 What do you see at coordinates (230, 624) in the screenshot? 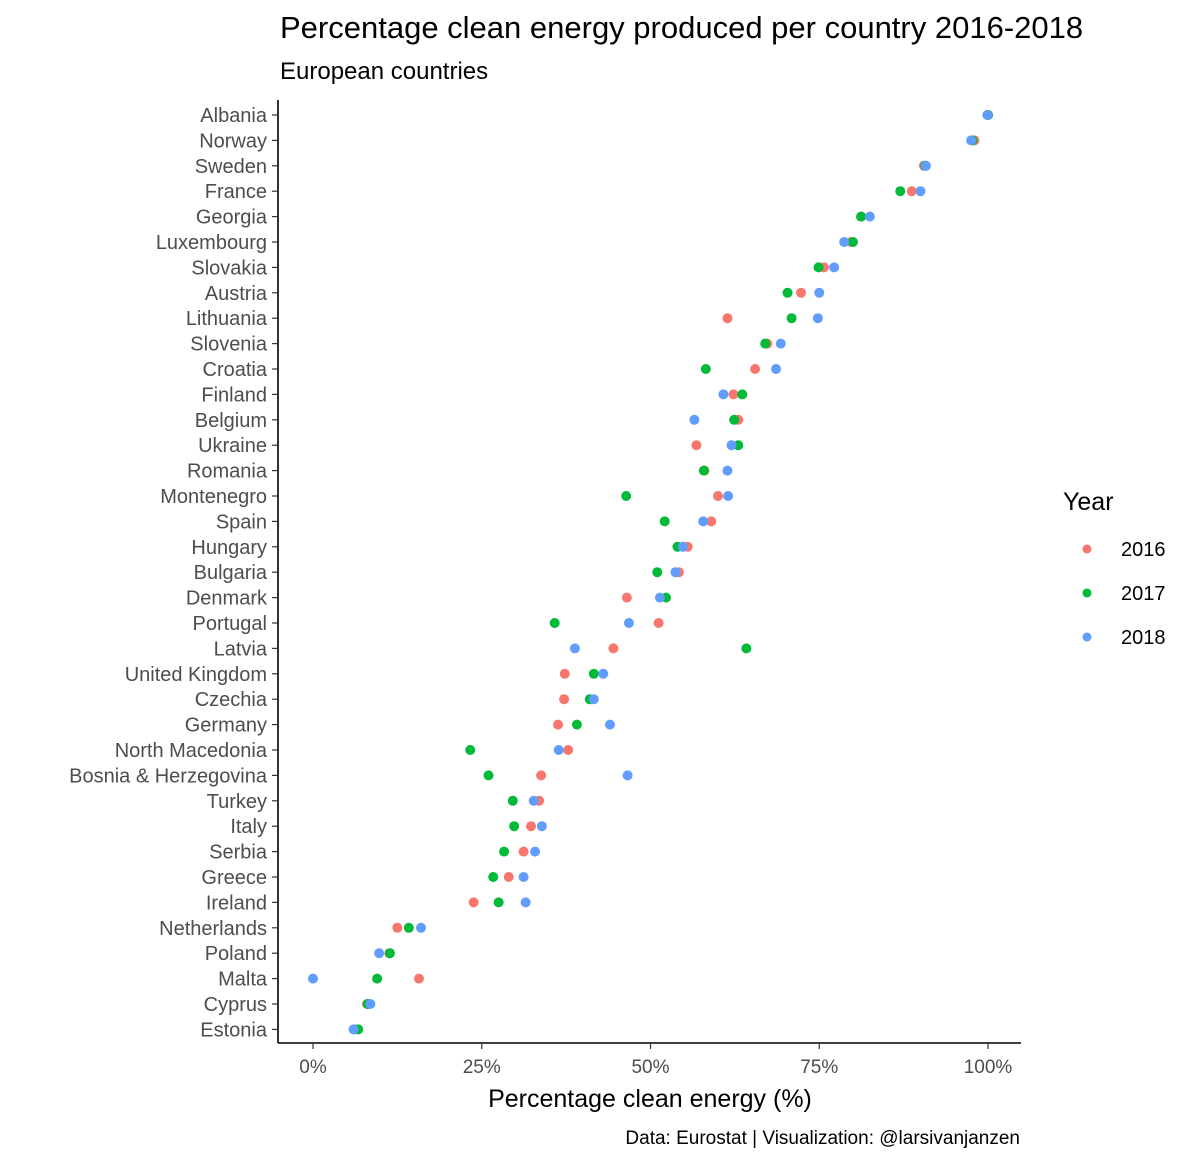
I see `y-tick-label: Portugal` at bounding box center [230, 624].